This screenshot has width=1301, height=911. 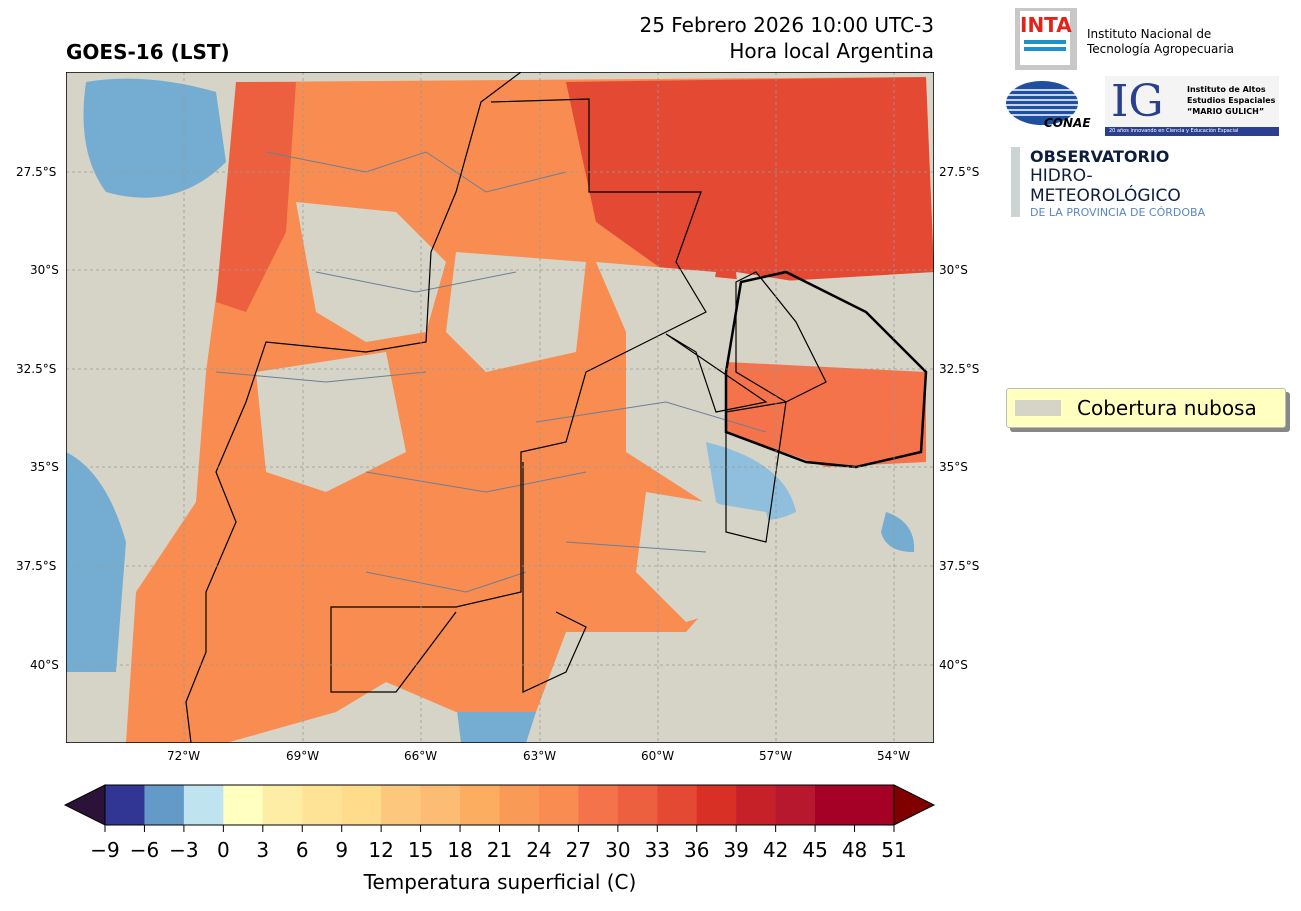 I want to click on inta-name-1: Instituto Nacional de, so click(x=1149, y=34).